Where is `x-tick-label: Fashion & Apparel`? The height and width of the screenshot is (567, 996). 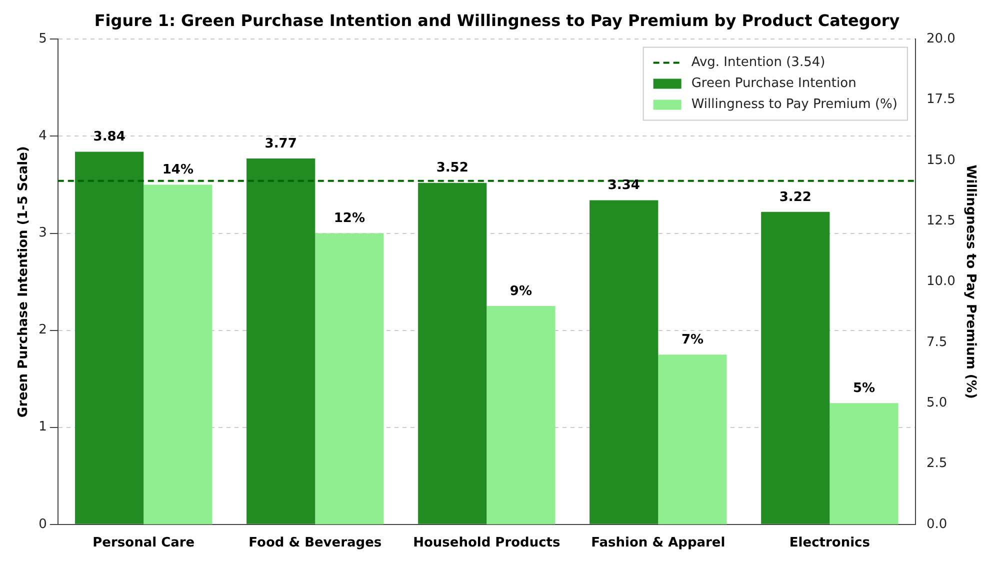 x-tick-label: Fashion & Apparel is located at coordinates (658, 543).